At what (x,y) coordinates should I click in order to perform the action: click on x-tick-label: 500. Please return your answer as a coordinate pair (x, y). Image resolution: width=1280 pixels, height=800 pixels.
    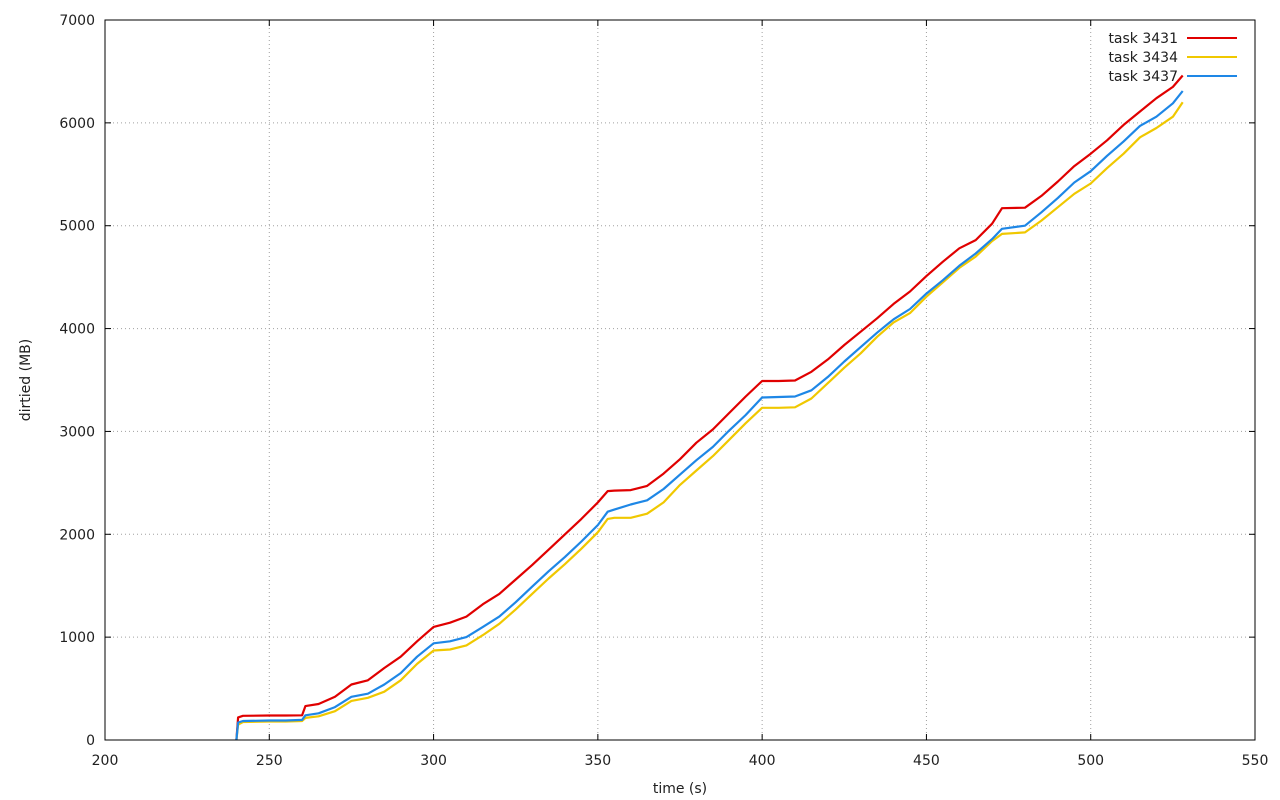
    Looking at the image, I should click on (1090, 761).